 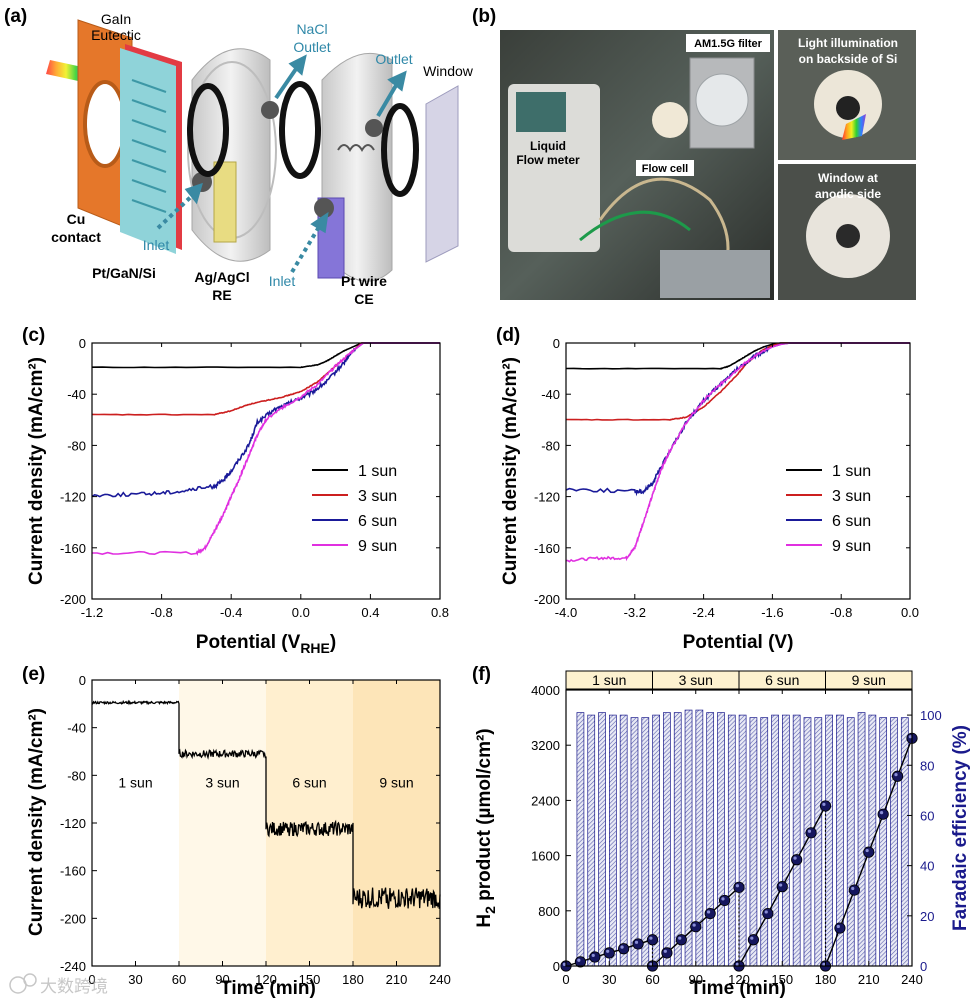 I want to click on label-nacl-outlet: Outlet, so click(x=311, y=47).